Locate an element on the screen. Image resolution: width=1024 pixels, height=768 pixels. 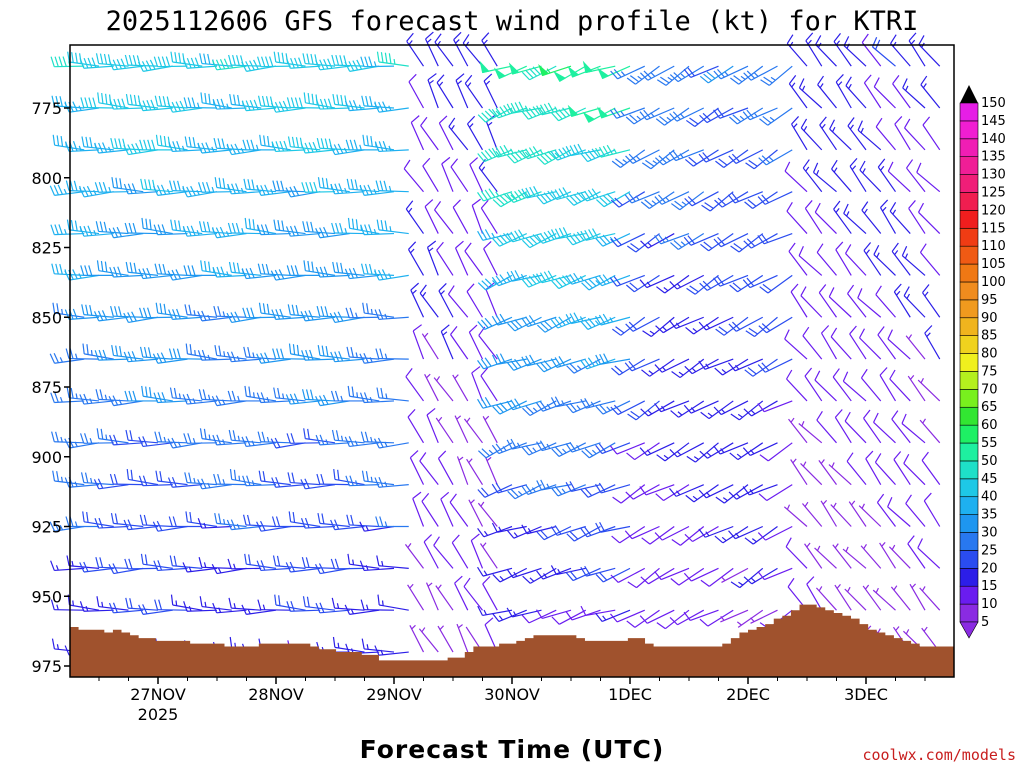
y-axis: 775 800 825 850 875 900 925 950 975 is located at coordinates (50, 387).